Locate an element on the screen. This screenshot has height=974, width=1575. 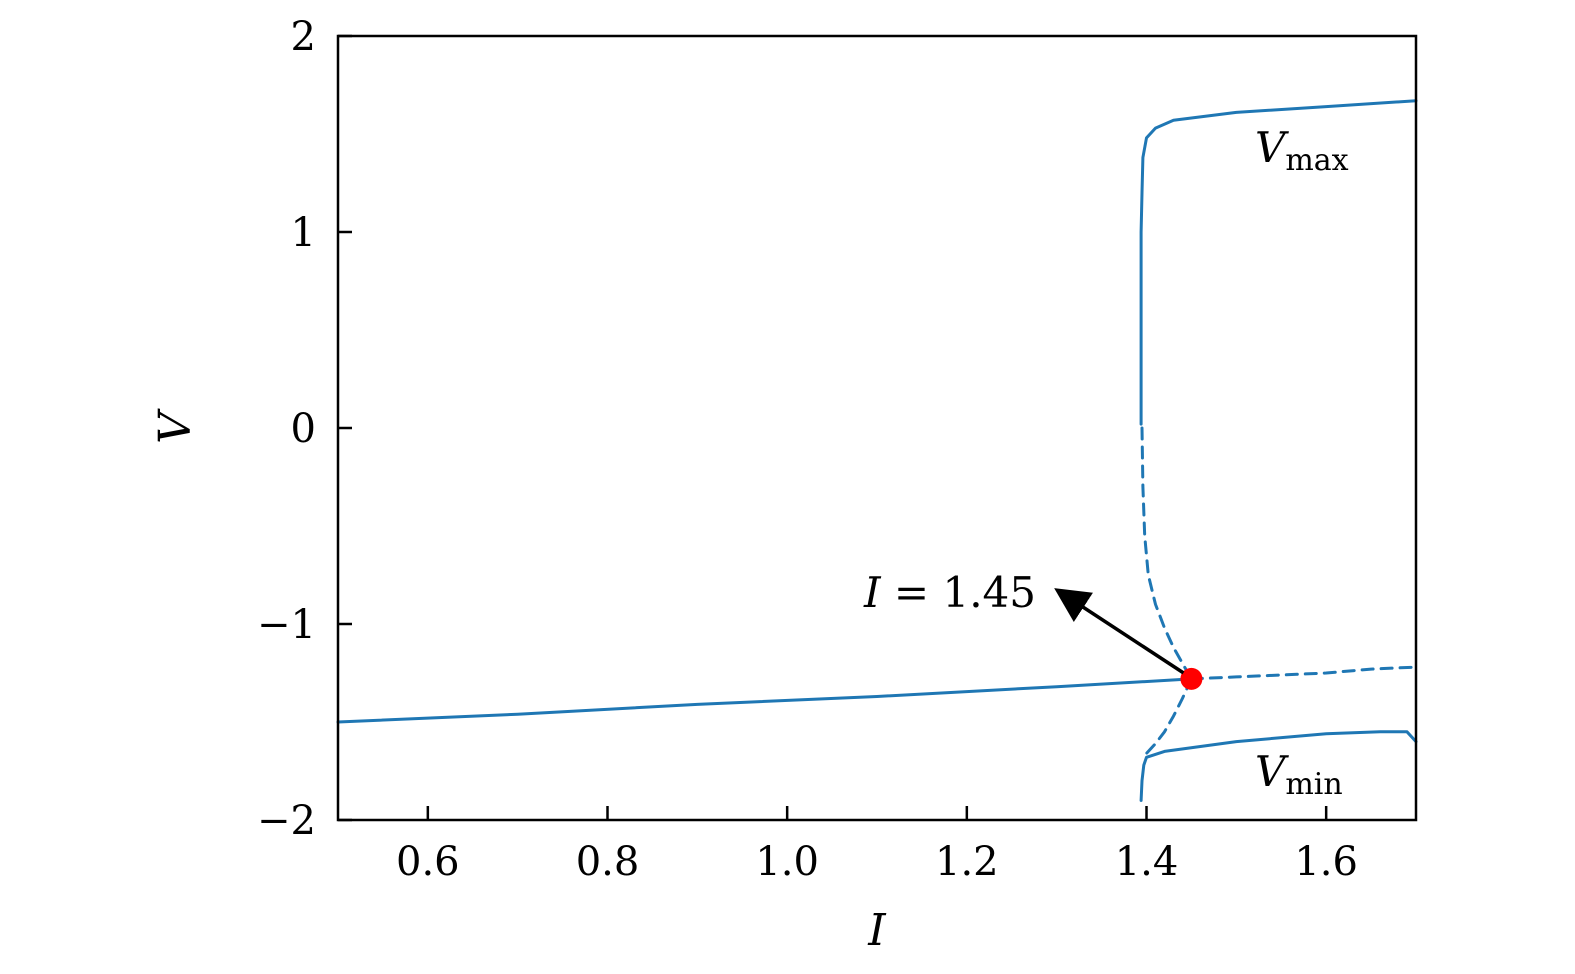
y-tick-label: 1 is located at coordinates (303, 233).